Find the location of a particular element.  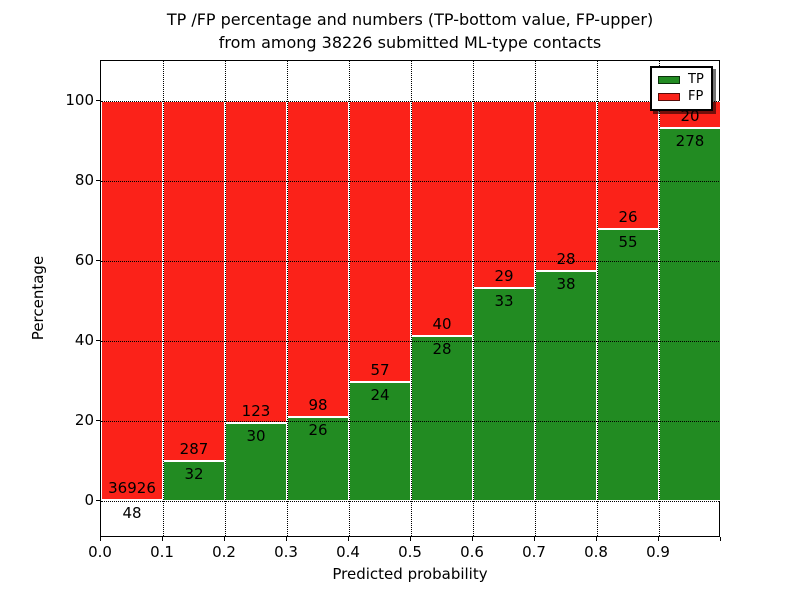

legend-entry-fp: FP is located at coordinates (681, 97).